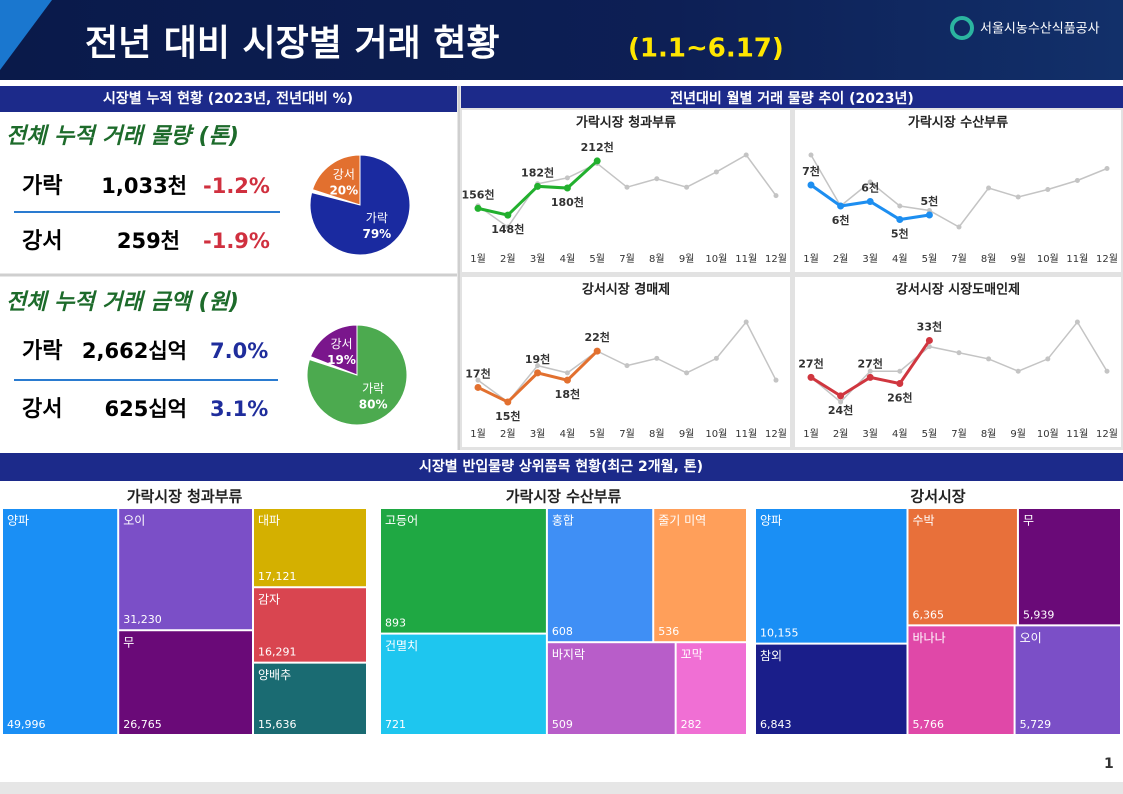 This screenshot has width=1123, height=794. What do you see at coordinates (810, 363) in the screenshot?
I see `data-label: 27천` at bounding box center [810, 363].